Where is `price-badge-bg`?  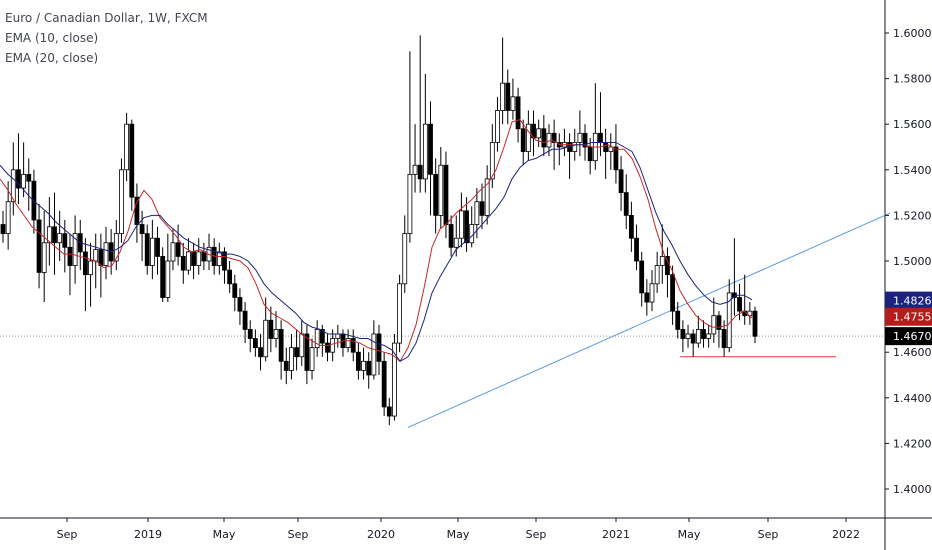
price-badge-bg is located at coordinates (908, 336).